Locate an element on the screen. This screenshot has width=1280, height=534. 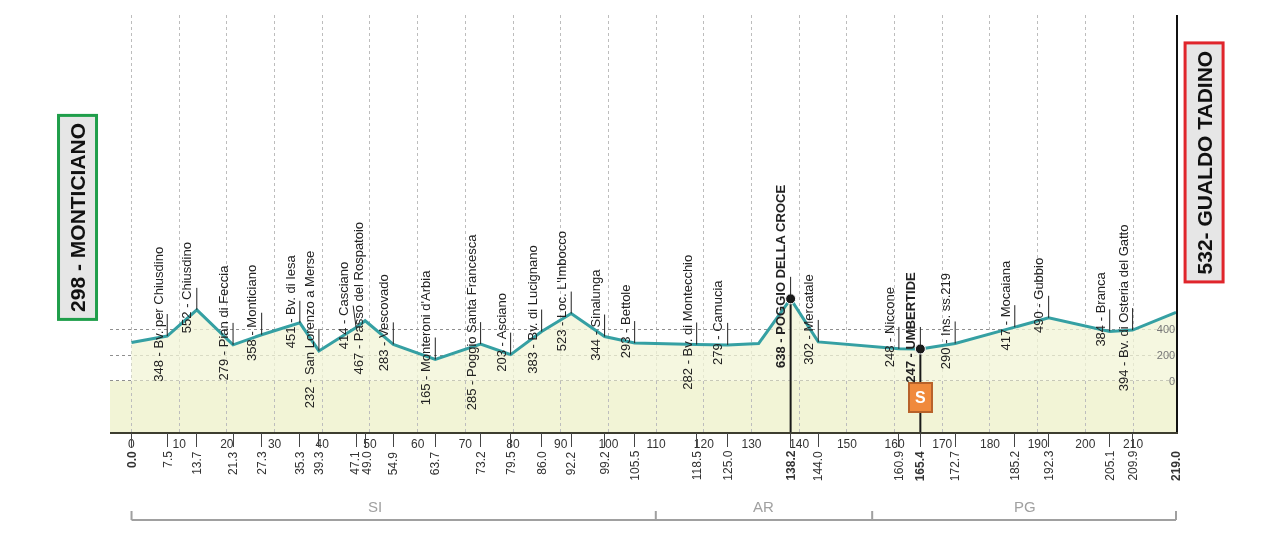
annotation: 232 - San Lorenzo a Merse is located at coordinates (309, 329).